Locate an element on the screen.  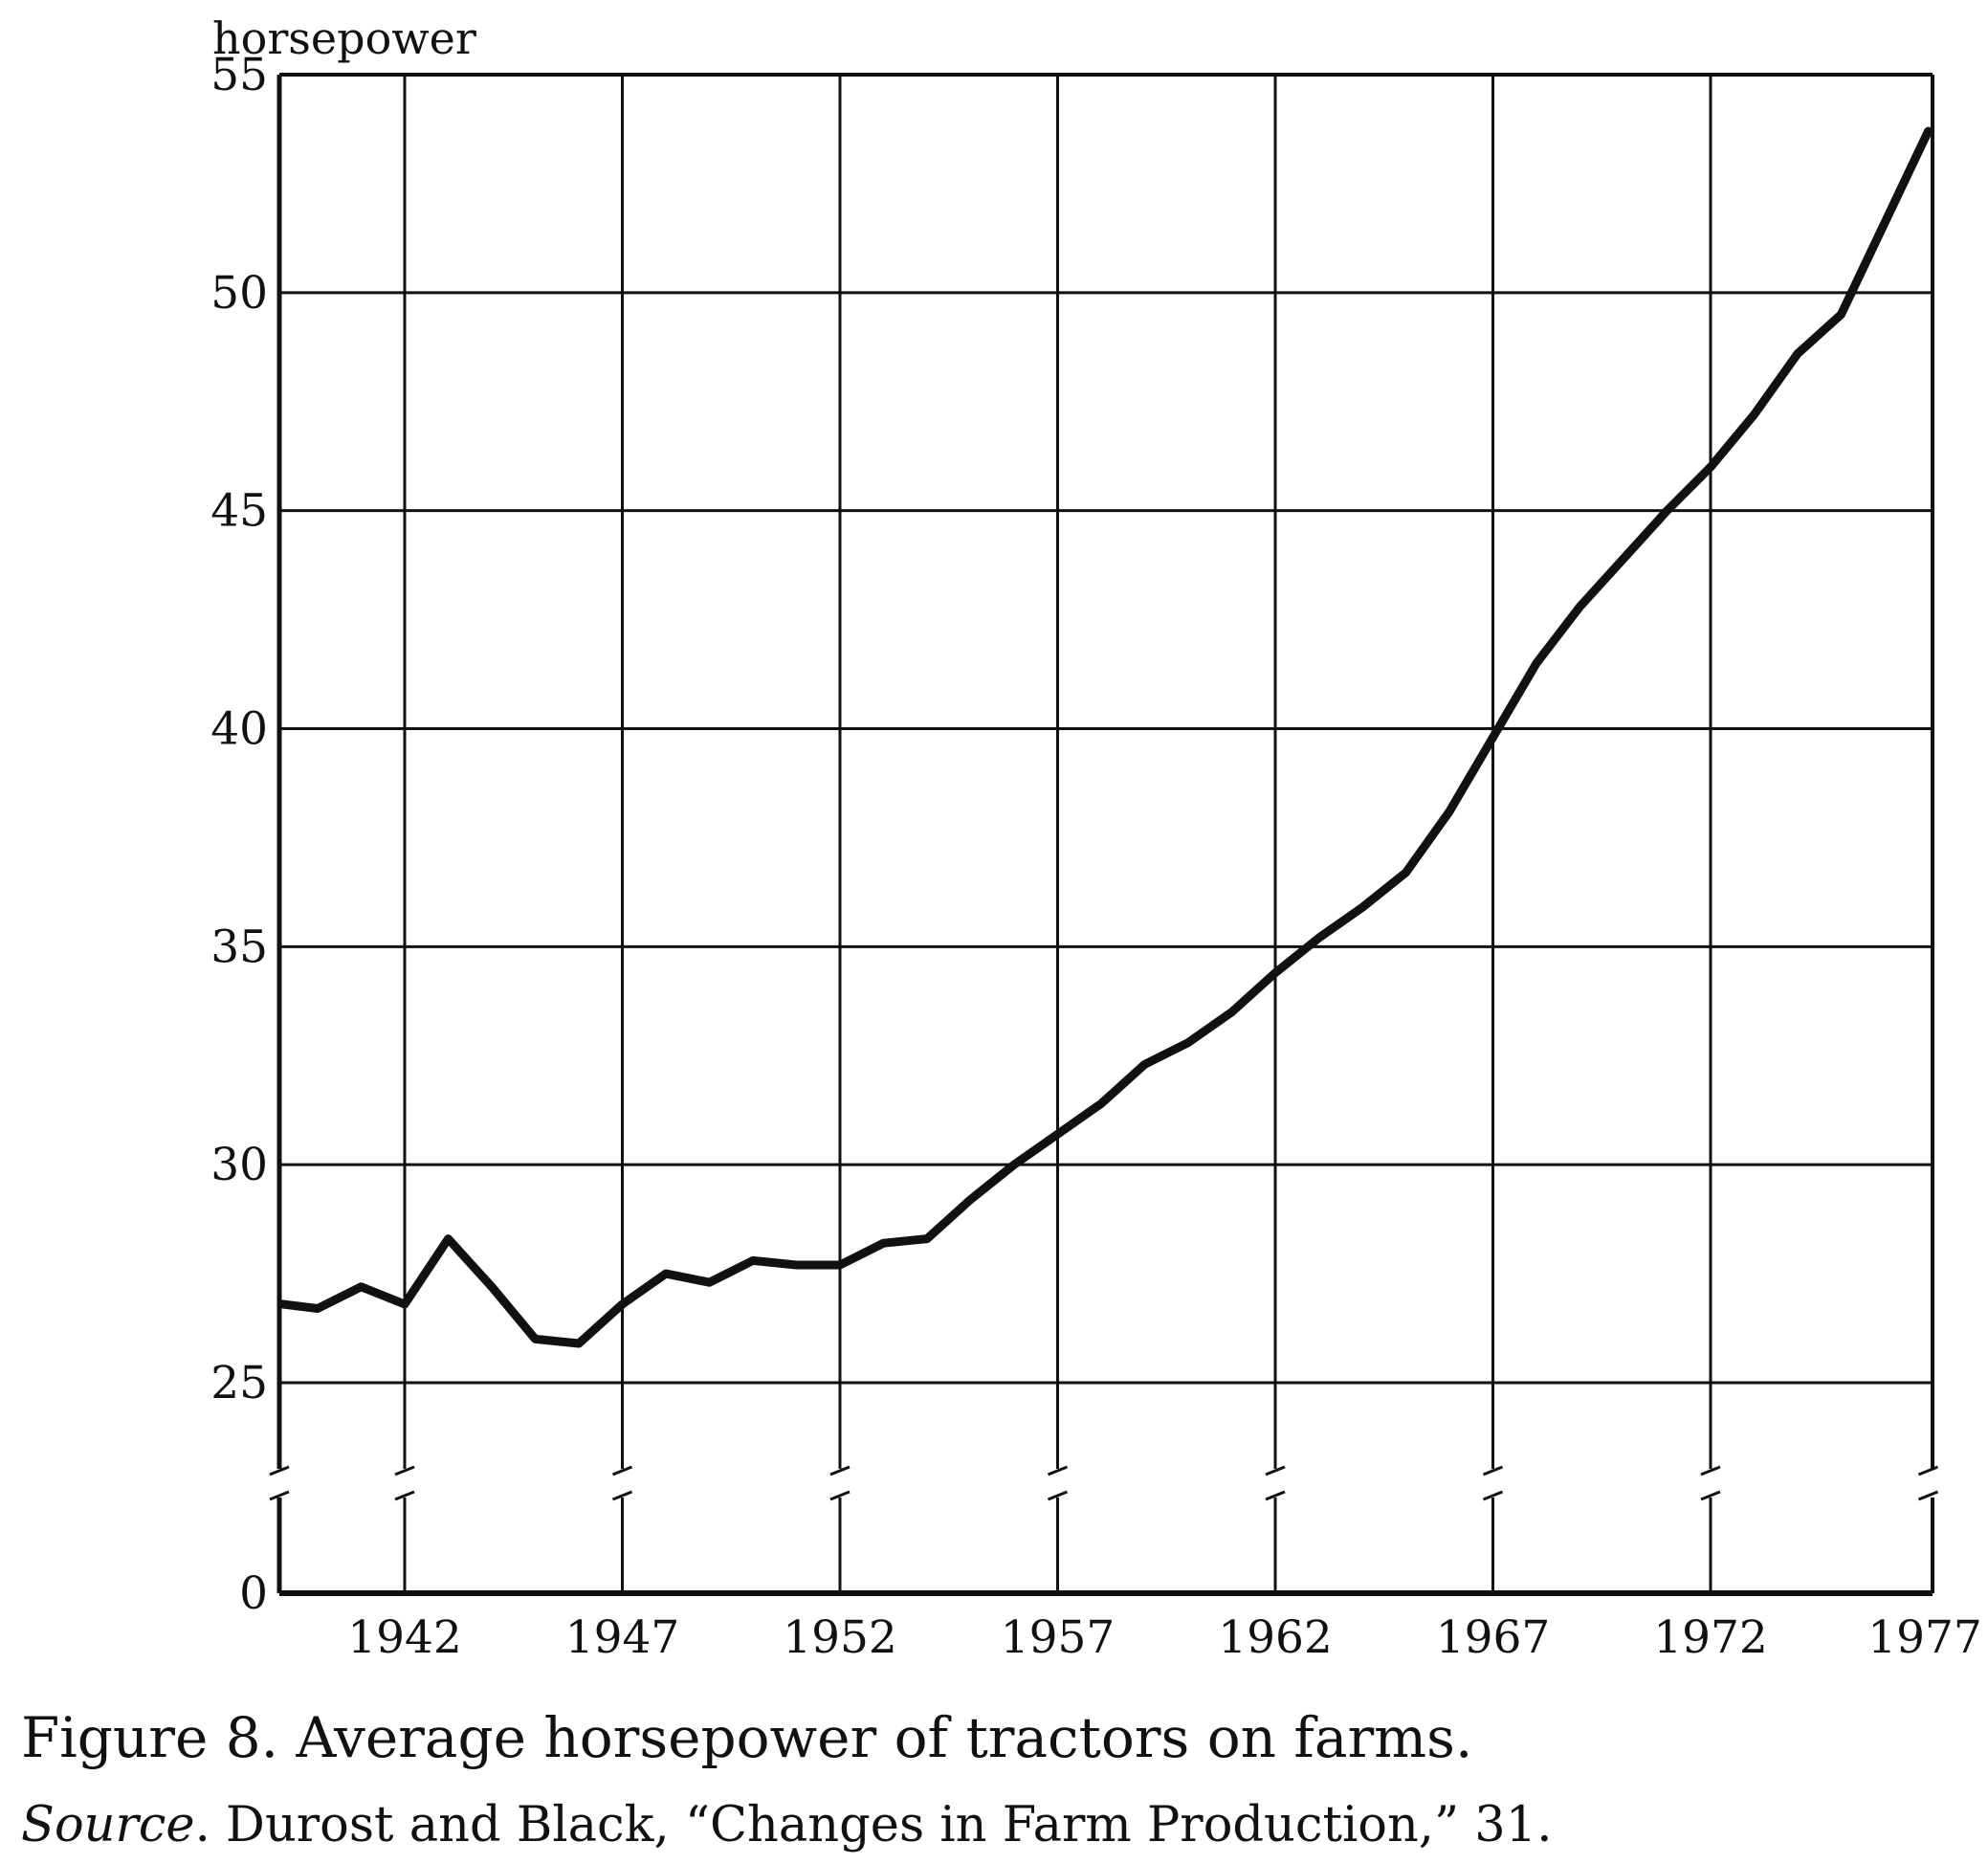
x-tick-label-1957: 1957 is located at coordinates (1058, 1637).